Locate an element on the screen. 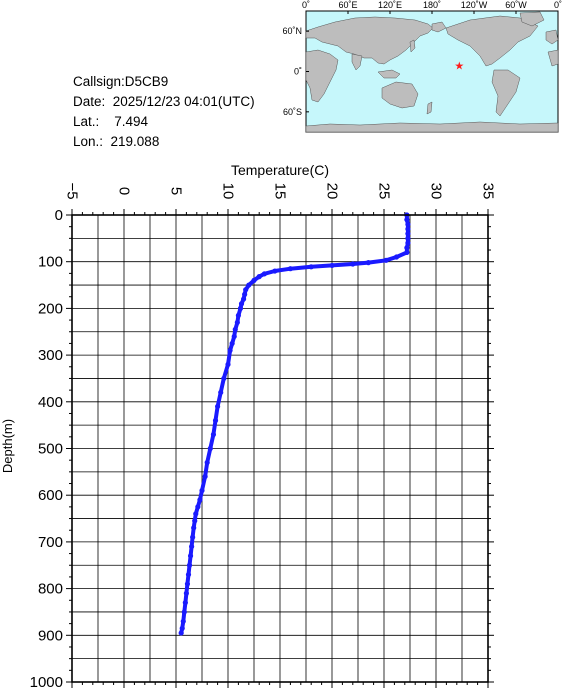 Image resolution: width=564 pixels, height=690 pixels. y-tick-label: 600 is located at coordinates (50, 495).